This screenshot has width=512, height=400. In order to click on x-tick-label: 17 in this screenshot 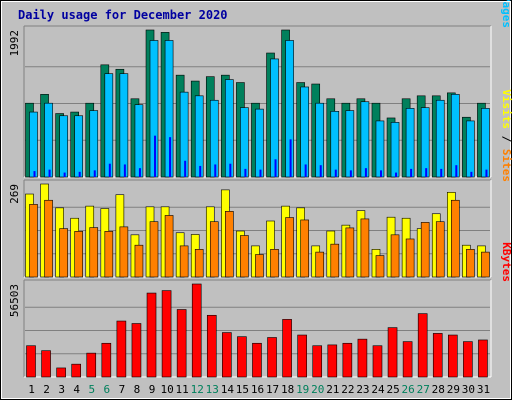, I will do `click(272, 389)`.